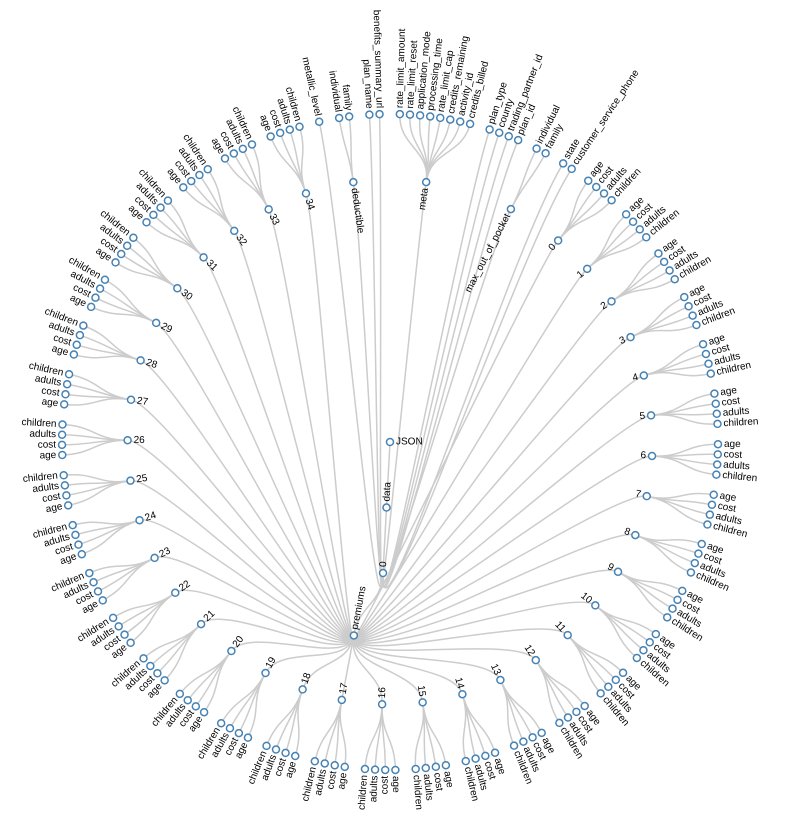 The height and width of the screenshot is (830, 785). What do you see at coordinates (344, 693) in the screenshot?
I see `branch-node: 17` at bounding box center [344, 693].